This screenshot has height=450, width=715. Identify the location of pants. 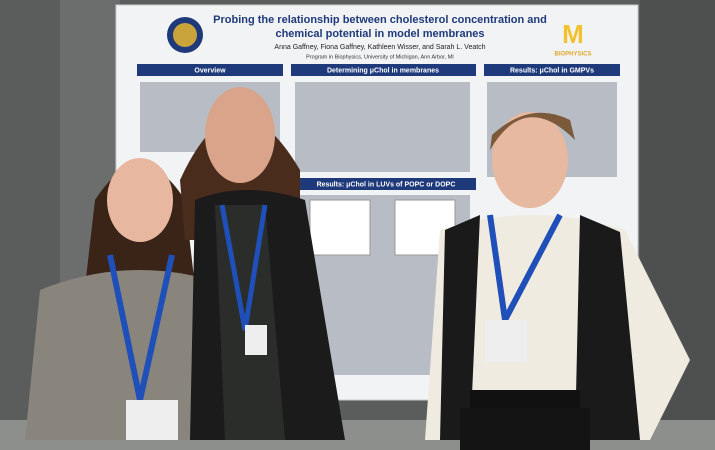
(525, 429).